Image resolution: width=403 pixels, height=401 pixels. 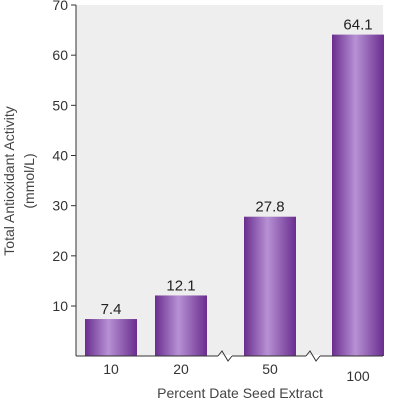 I want to click on x-tick-label-10: 10, so click(x=111, y=369).